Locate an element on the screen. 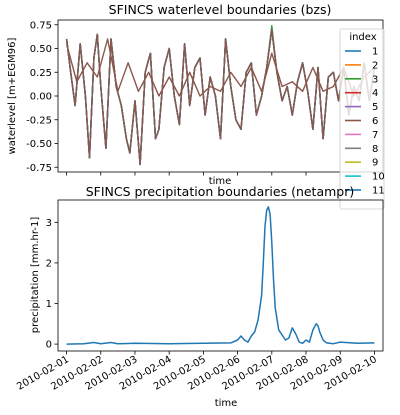 This screenshot has height=415, width=400. precipitation-y-ticks: 0 1 2 3 is located at coordinates (52, 284).